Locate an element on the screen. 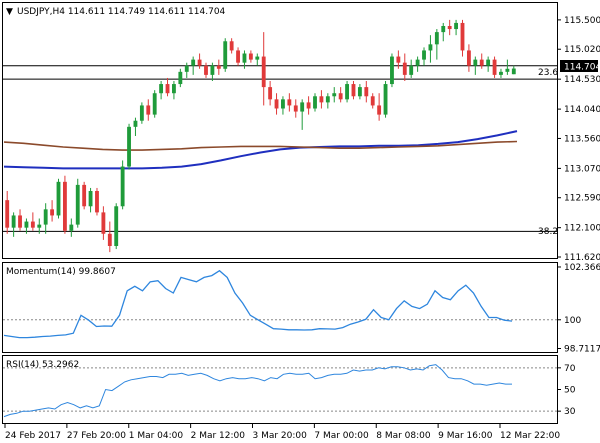  price-y-tick-label: 113.560 is located at coordinates (582, 139).